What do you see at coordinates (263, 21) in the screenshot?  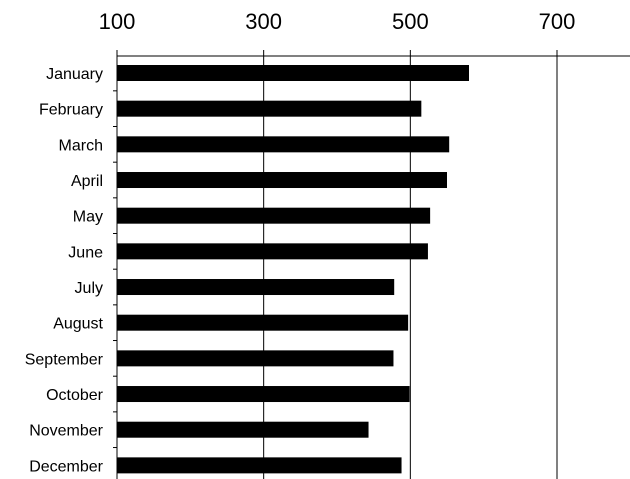 I see `x-tick-label-300: 300` at bounding box center [263, 21].